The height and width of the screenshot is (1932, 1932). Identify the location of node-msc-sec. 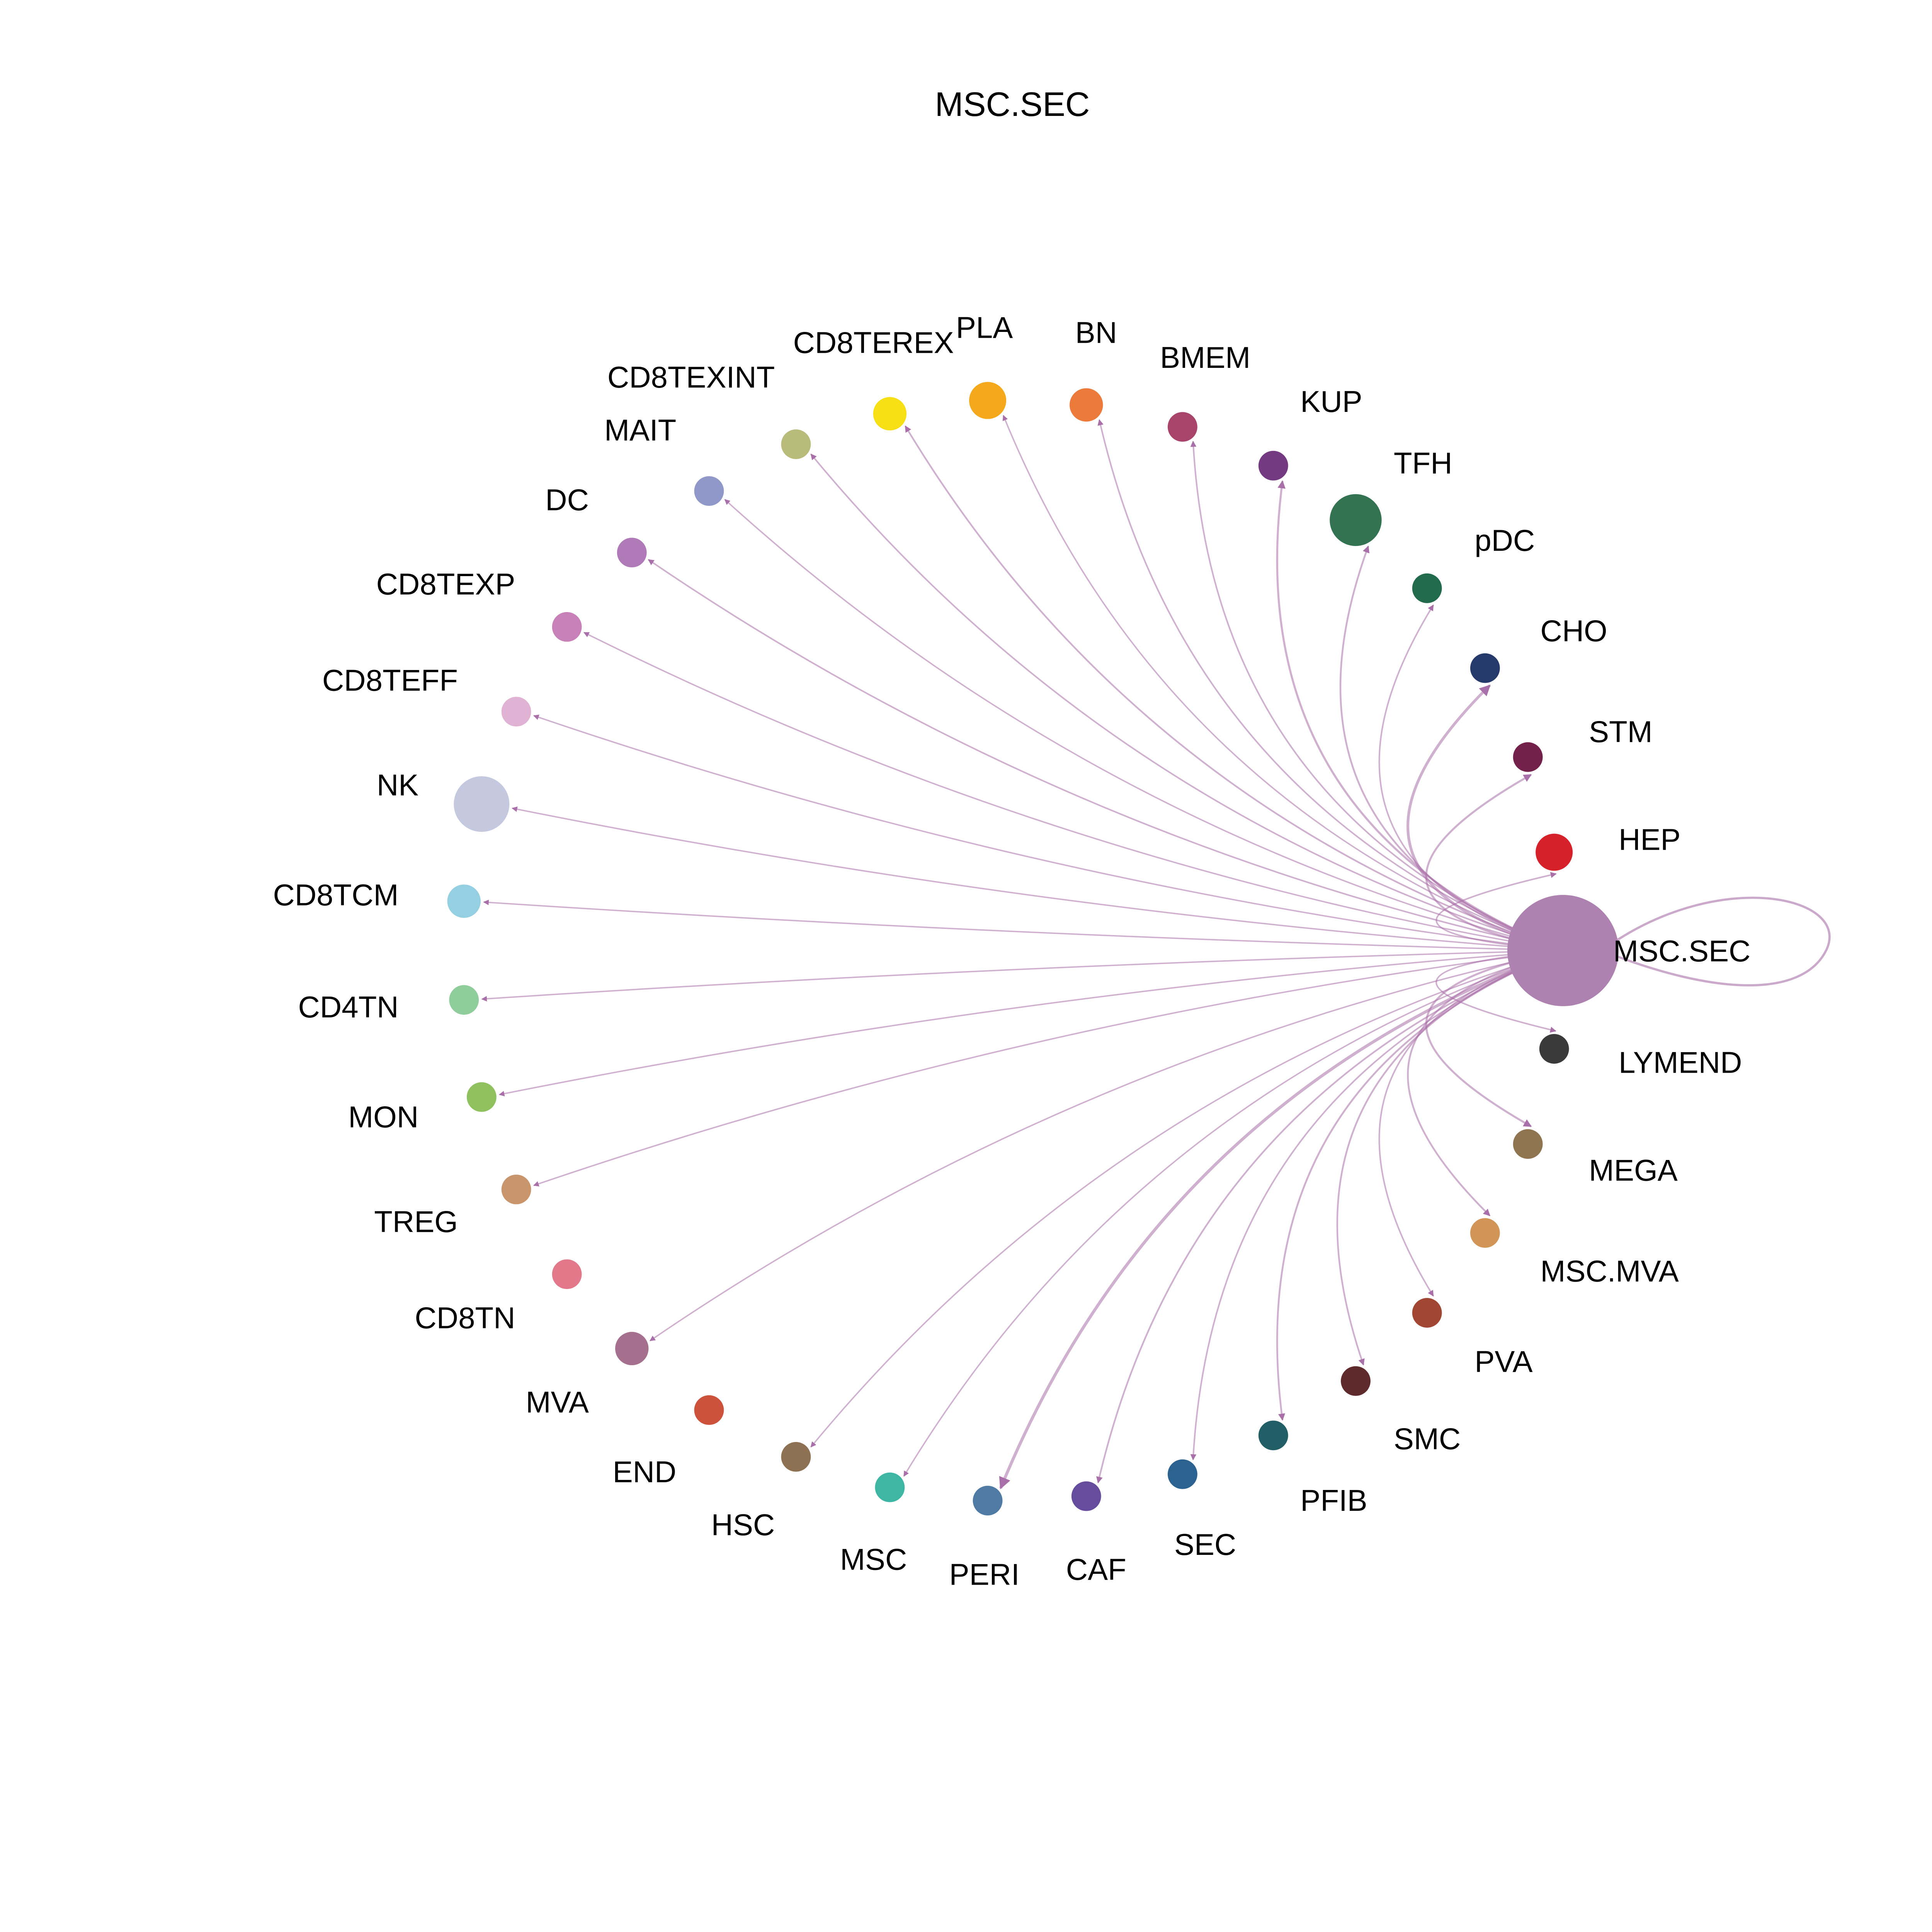
(1563, 950).